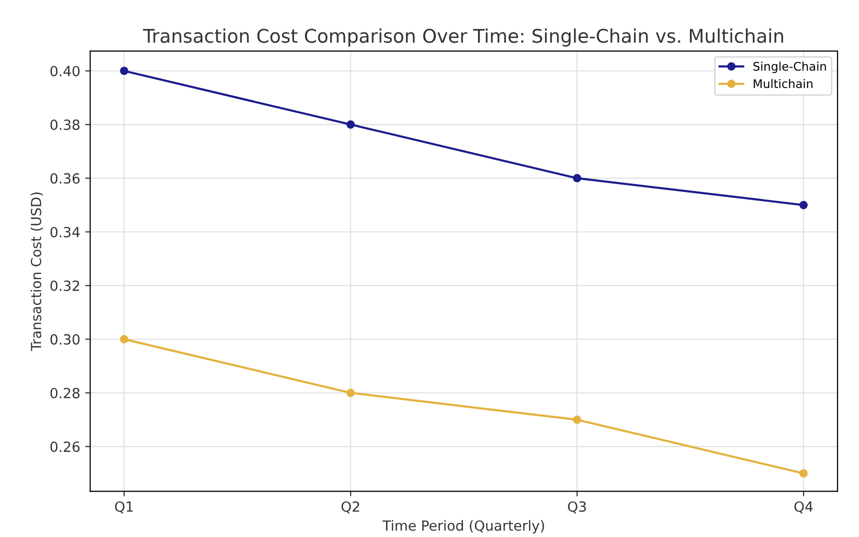  What do you see at coordinates (463, 527) in the screenshot?
I see `x-axis-title: Time Period (Quarterly)` at bounding box center [463, 527].